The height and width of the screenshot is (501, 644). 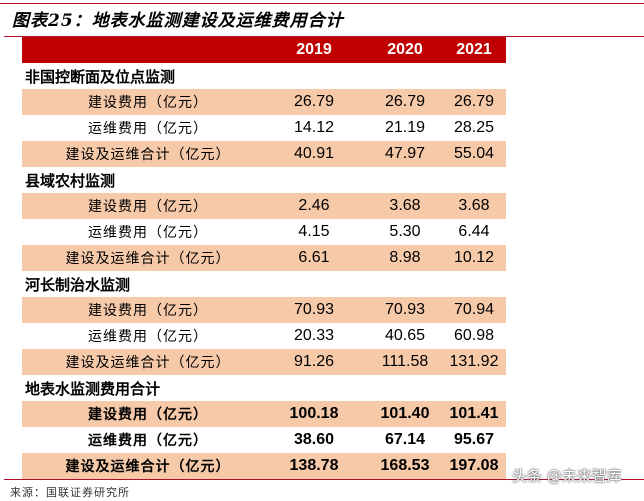 What do you see at coordinates (93, 388) in the screenshot?
I see `section-name: 地表水监测费用合计` at bounding box center [93, 388].